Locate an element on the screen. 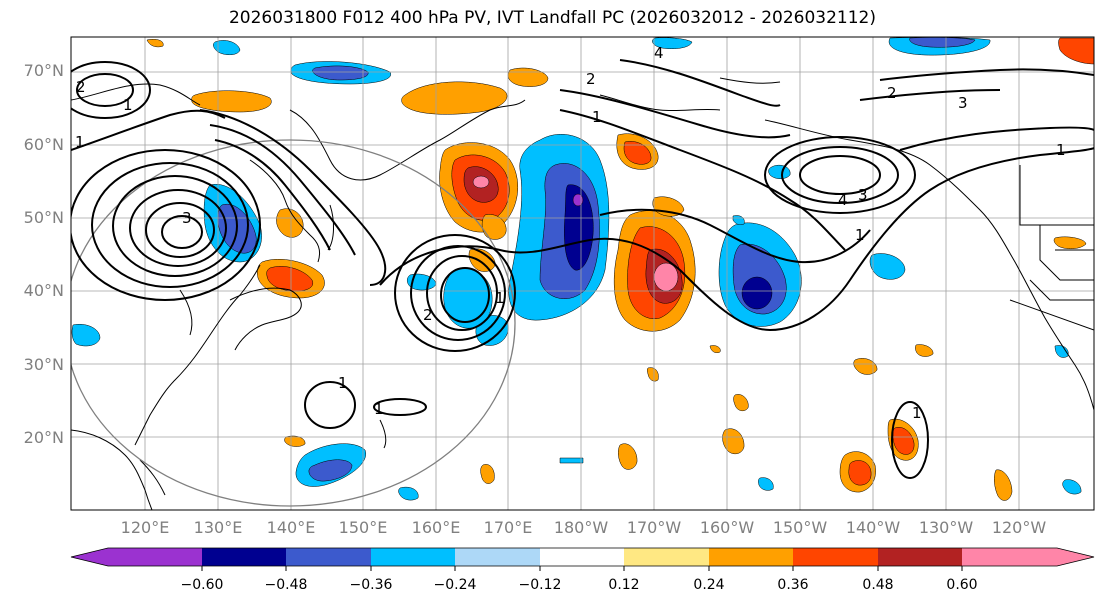 The width and height of the screenshot is (1105, 604). colorbar-tick: 0.12 is located at coordinates (624, 585).